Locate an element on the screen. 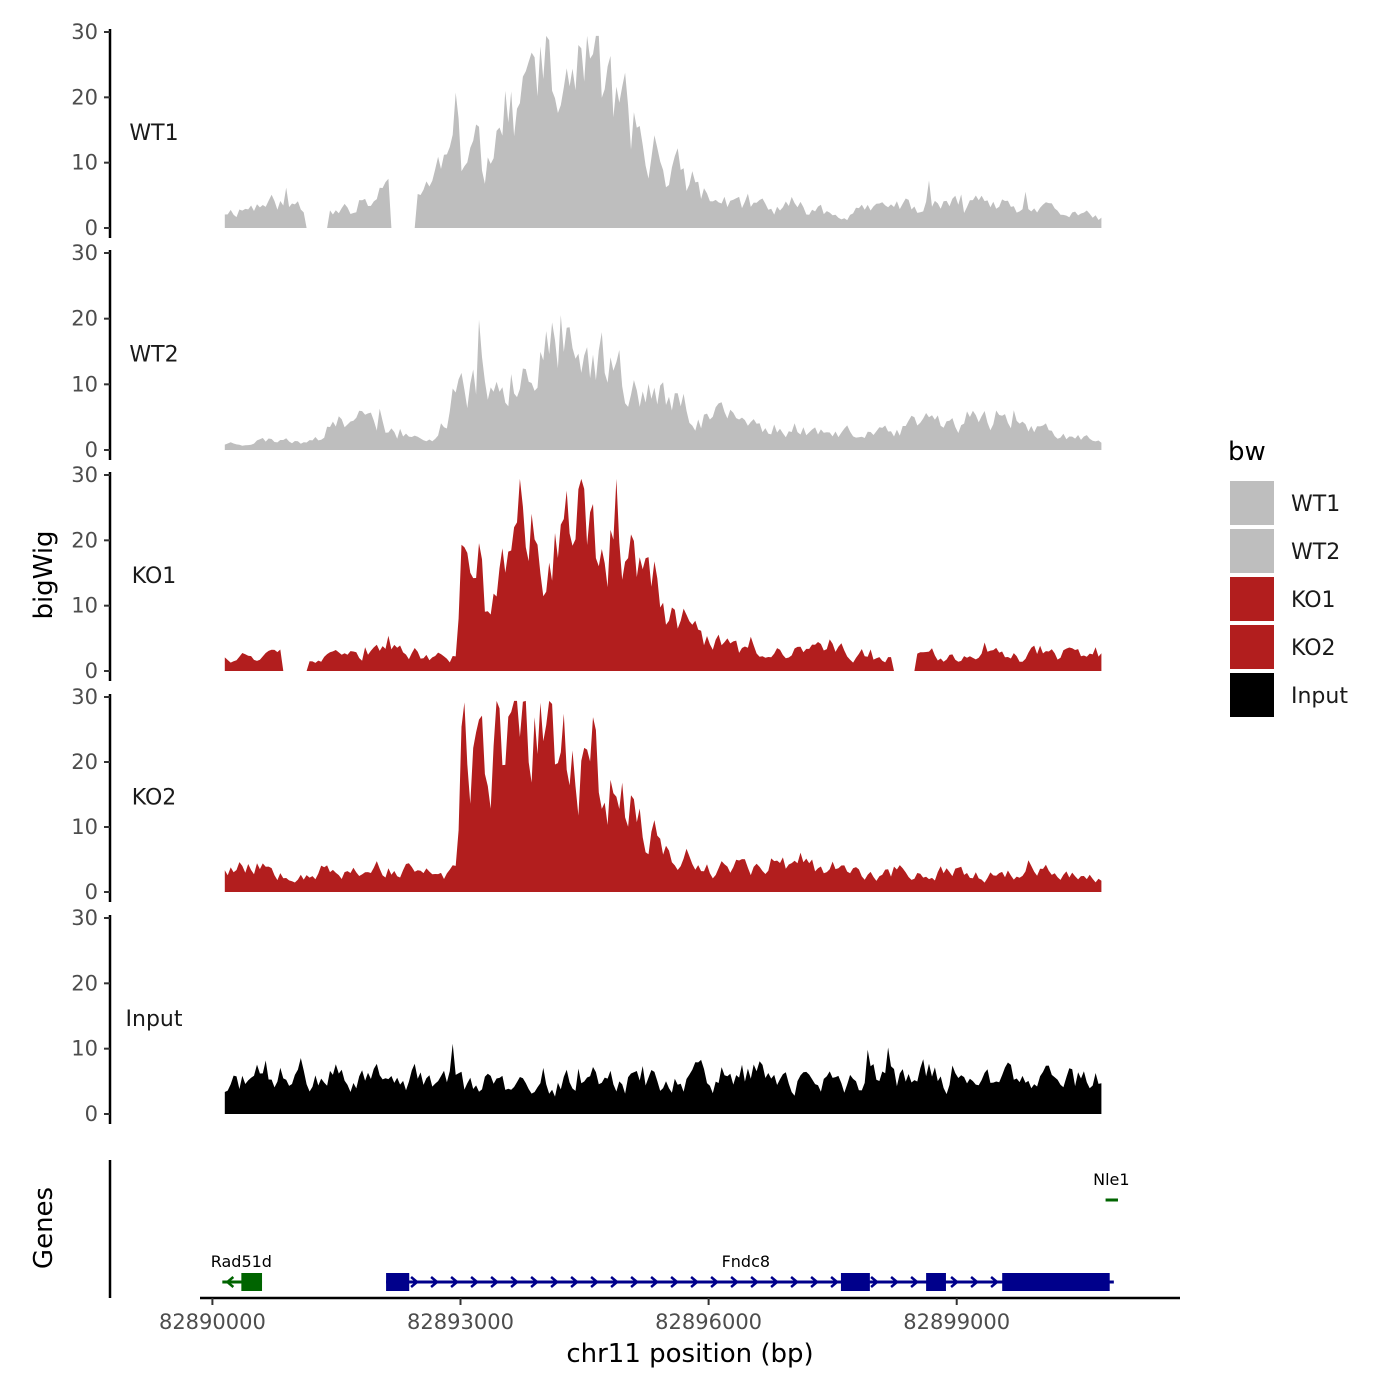 Image resolution: width=1400 pixels, height=1400 pixels. x-axis: 82890000 82893000 82896000 82899000 is located at coordinates (669, 1315).